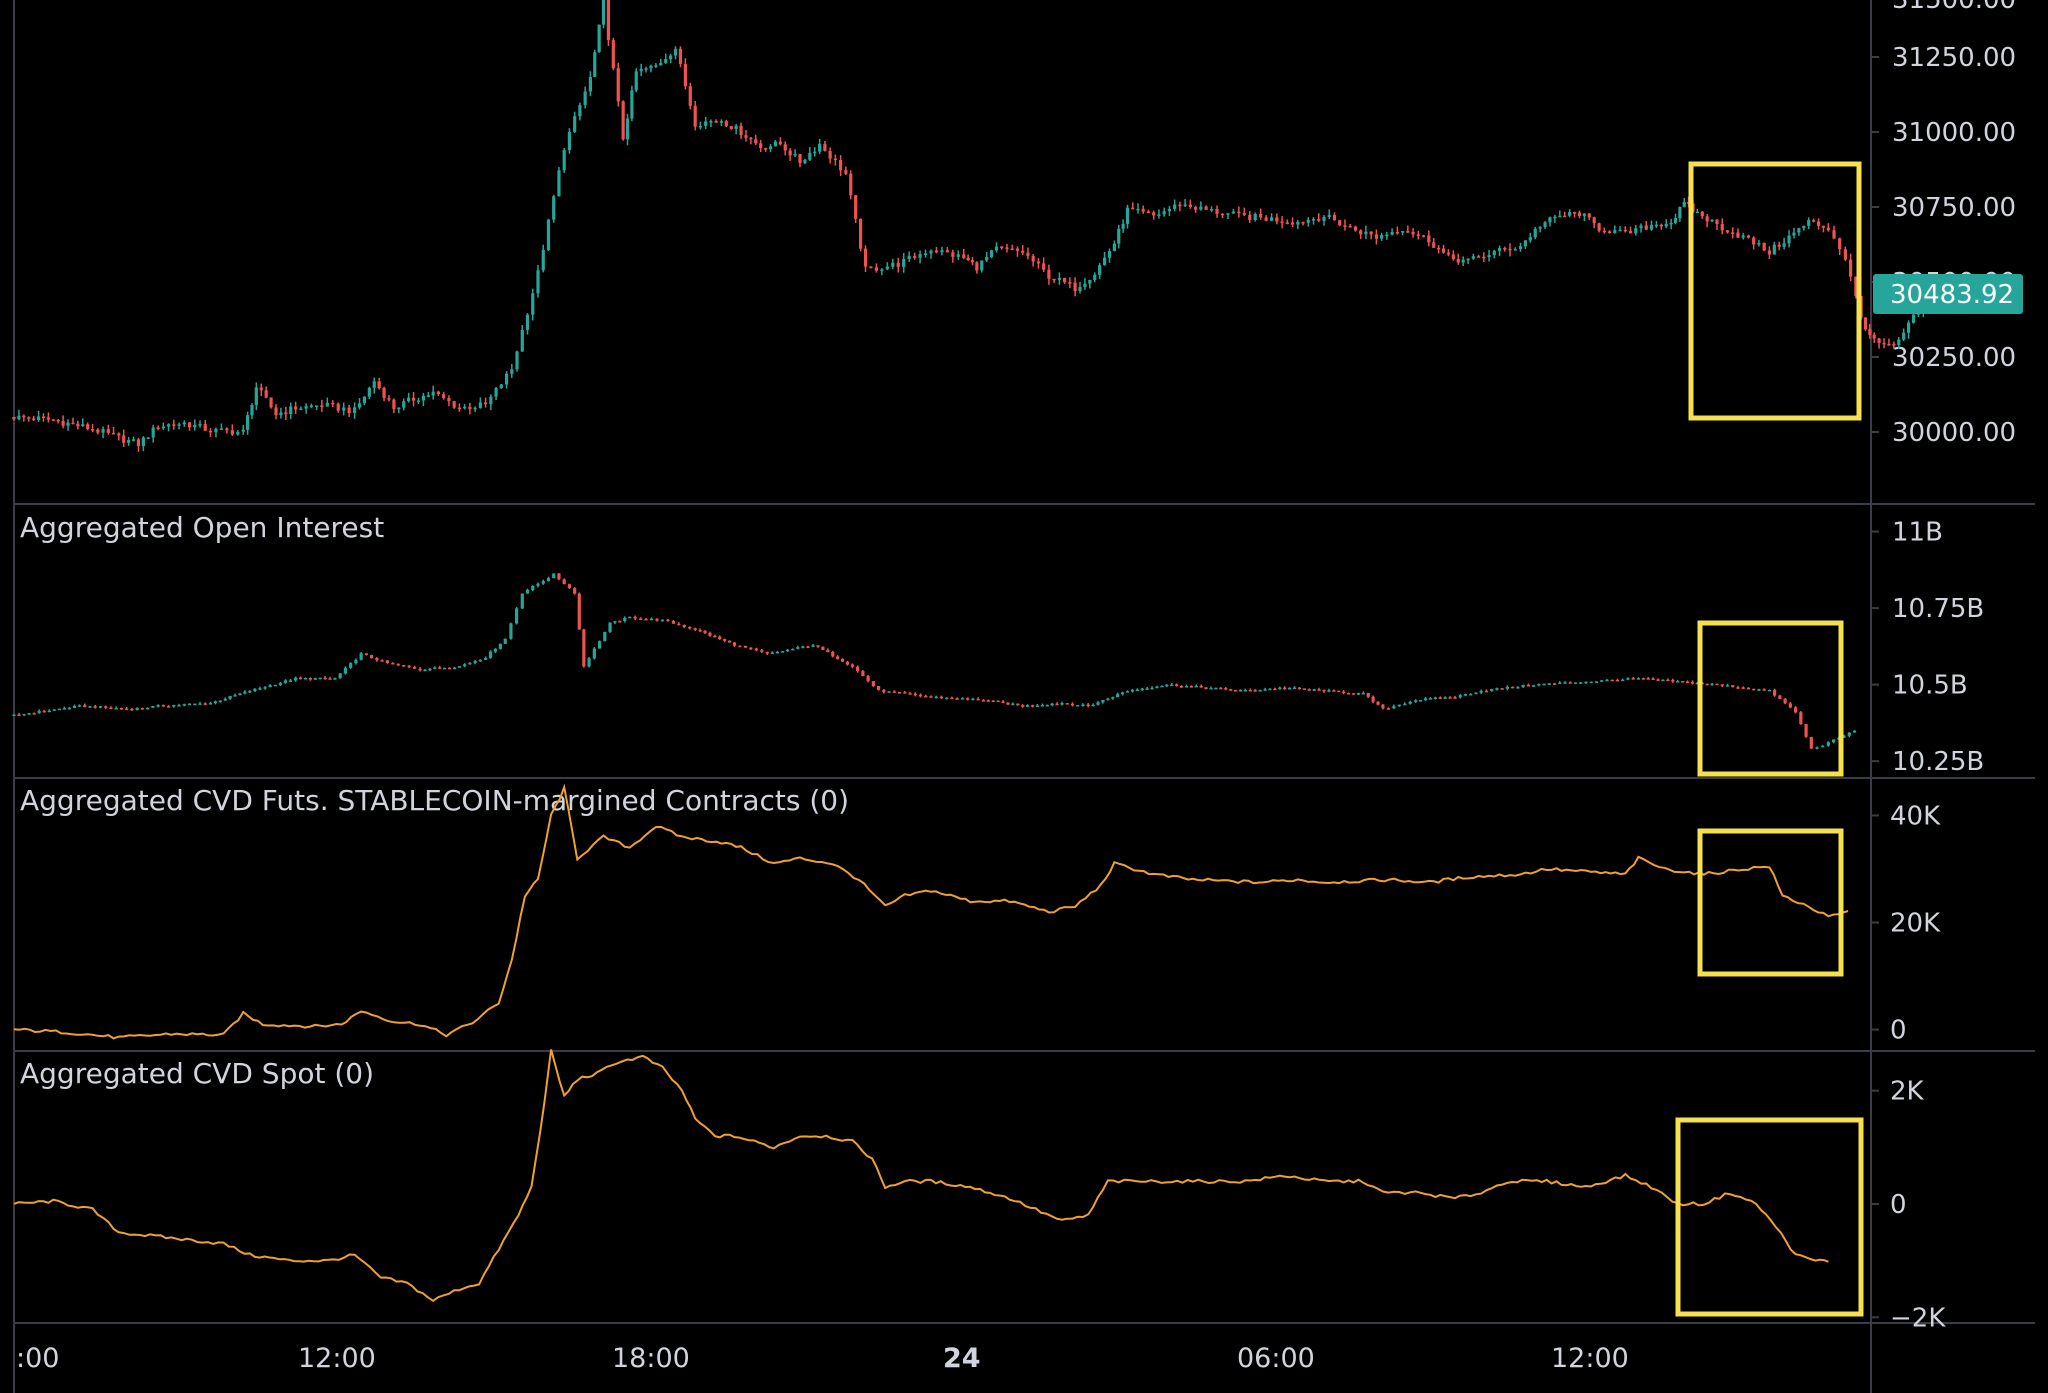  Describe the element at coordinates (651, 1358) in the screenshot. I see `time-label-2: 18:00` at that location.